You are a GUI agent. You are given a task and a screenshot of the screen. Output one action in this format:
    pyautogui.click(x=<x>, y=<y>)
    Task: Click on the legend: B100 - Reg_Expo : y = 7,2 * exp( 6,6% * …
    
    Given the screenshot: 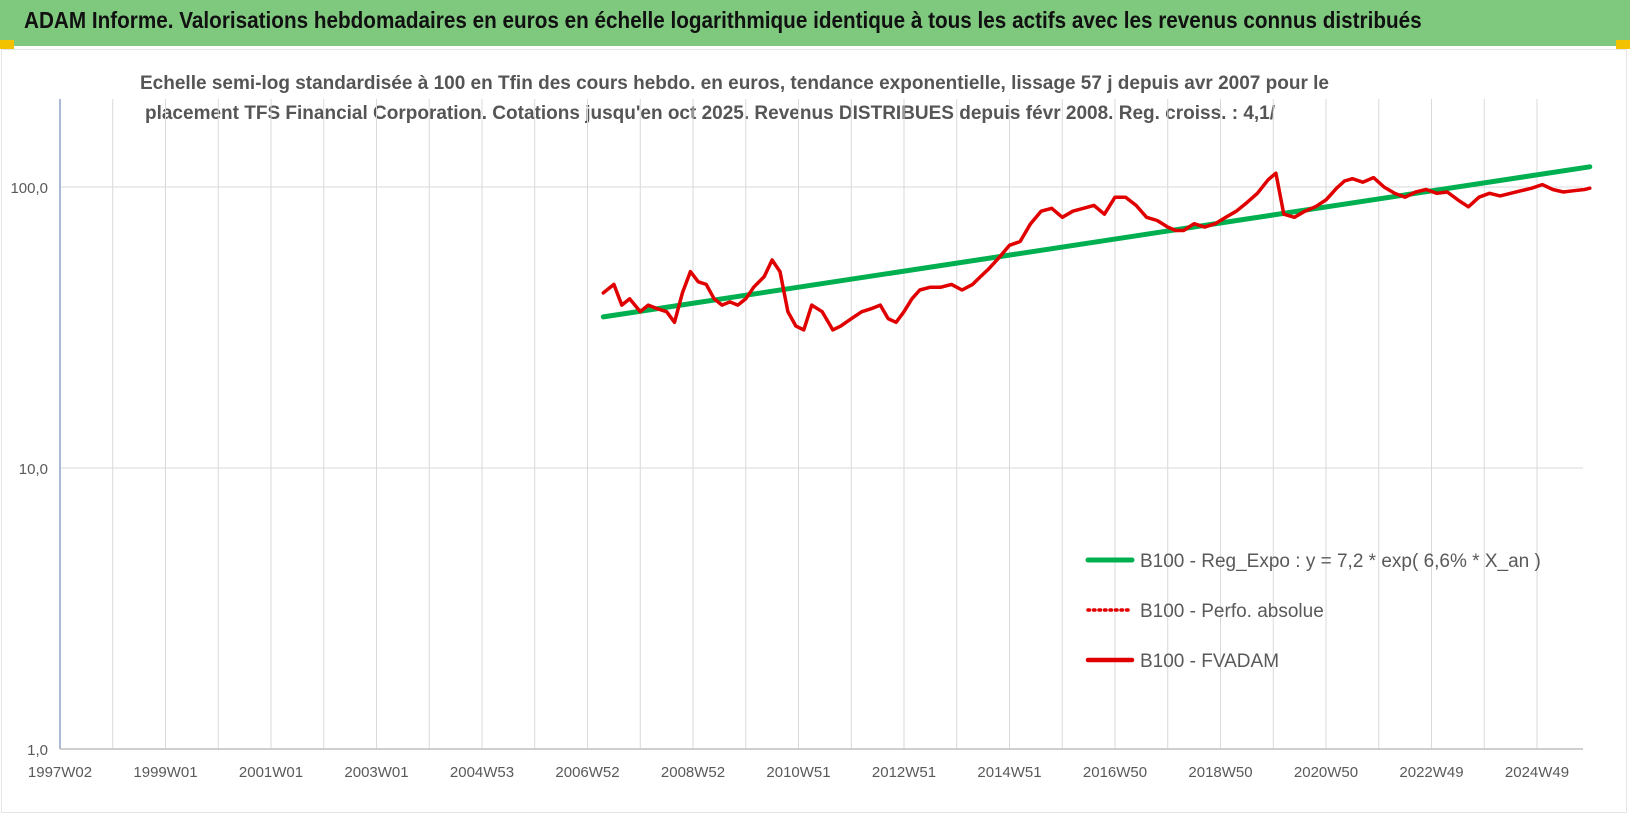 What is the action you would take?
    pyautogui.click(x=1313, y=611)
    